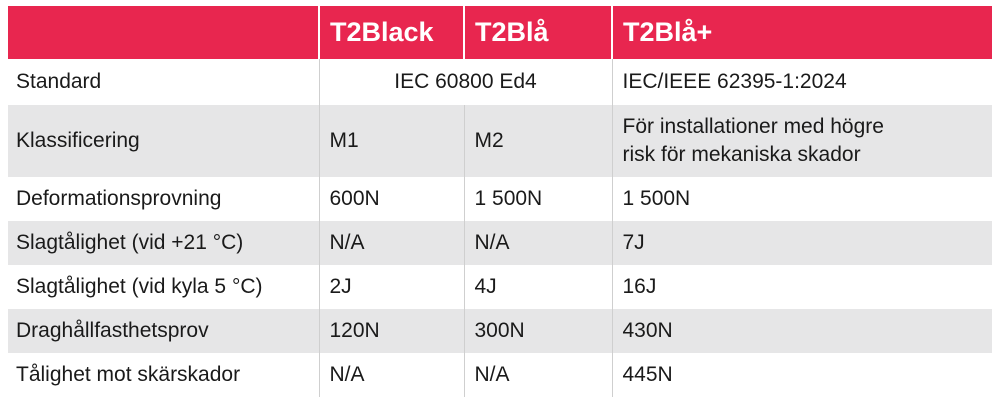  What do you see at coordinates (163, 331) in the screenshot?
I see `row-label: Draghållfasthetsprov` at bounding box center [163, 331].